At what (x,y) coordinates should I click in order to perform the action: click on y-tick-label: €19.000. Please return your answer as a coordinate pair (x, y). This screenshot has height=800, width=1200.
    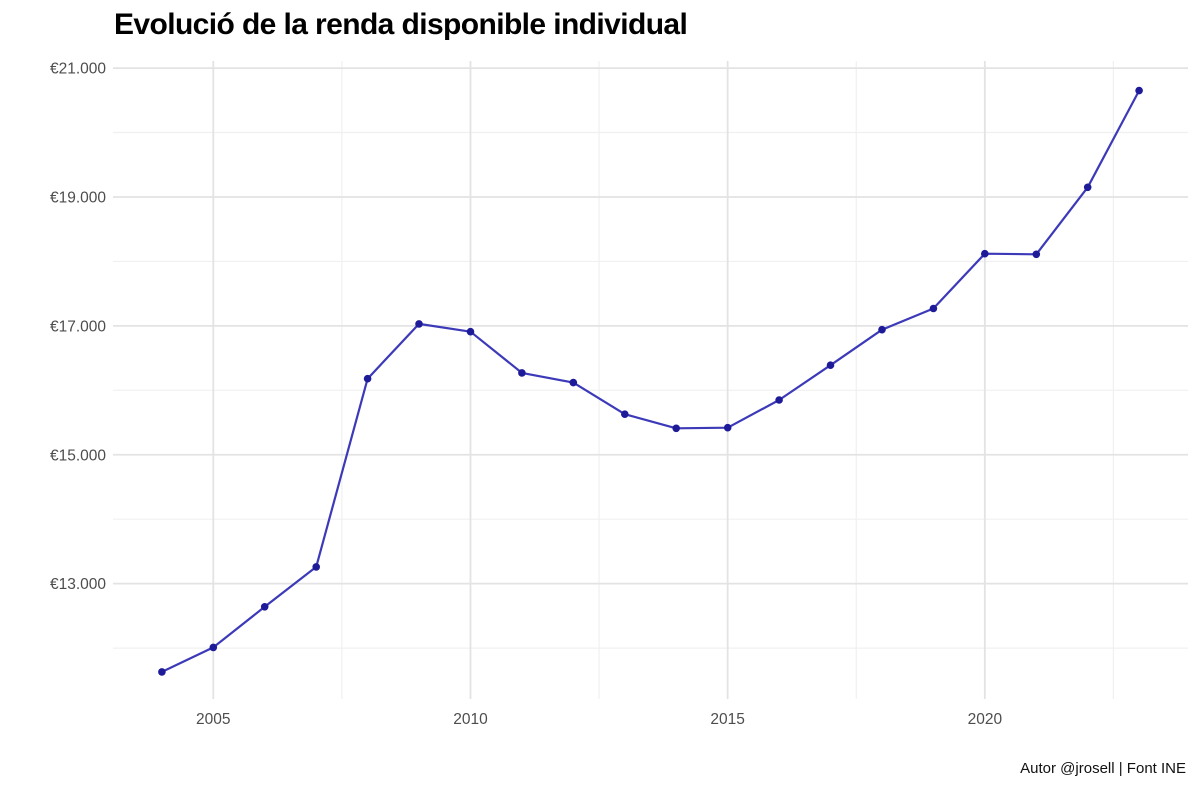
    Looking at the image, I should click on (78, 197).